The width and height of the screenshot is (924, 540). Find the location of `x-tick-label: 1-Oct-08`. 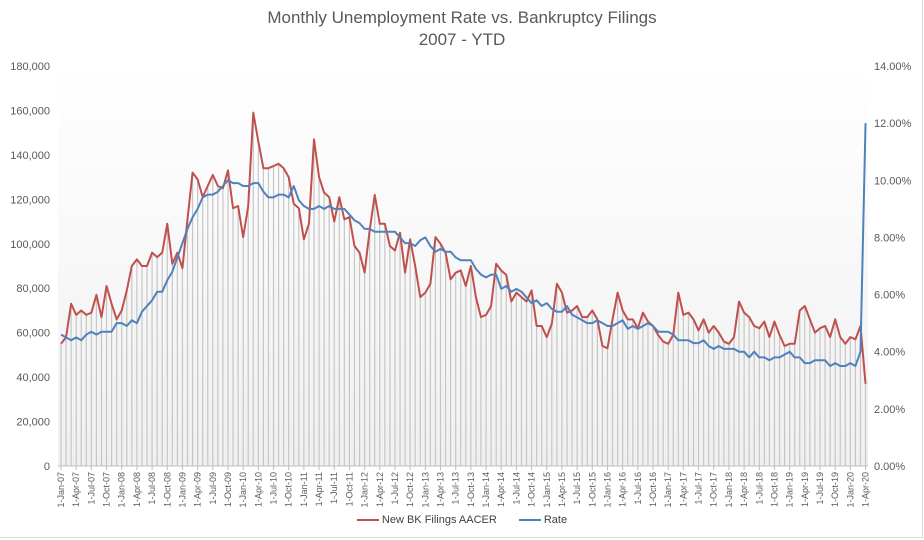

x-tick-label: 1-Oct-08 is located at coordinates (167, 489).